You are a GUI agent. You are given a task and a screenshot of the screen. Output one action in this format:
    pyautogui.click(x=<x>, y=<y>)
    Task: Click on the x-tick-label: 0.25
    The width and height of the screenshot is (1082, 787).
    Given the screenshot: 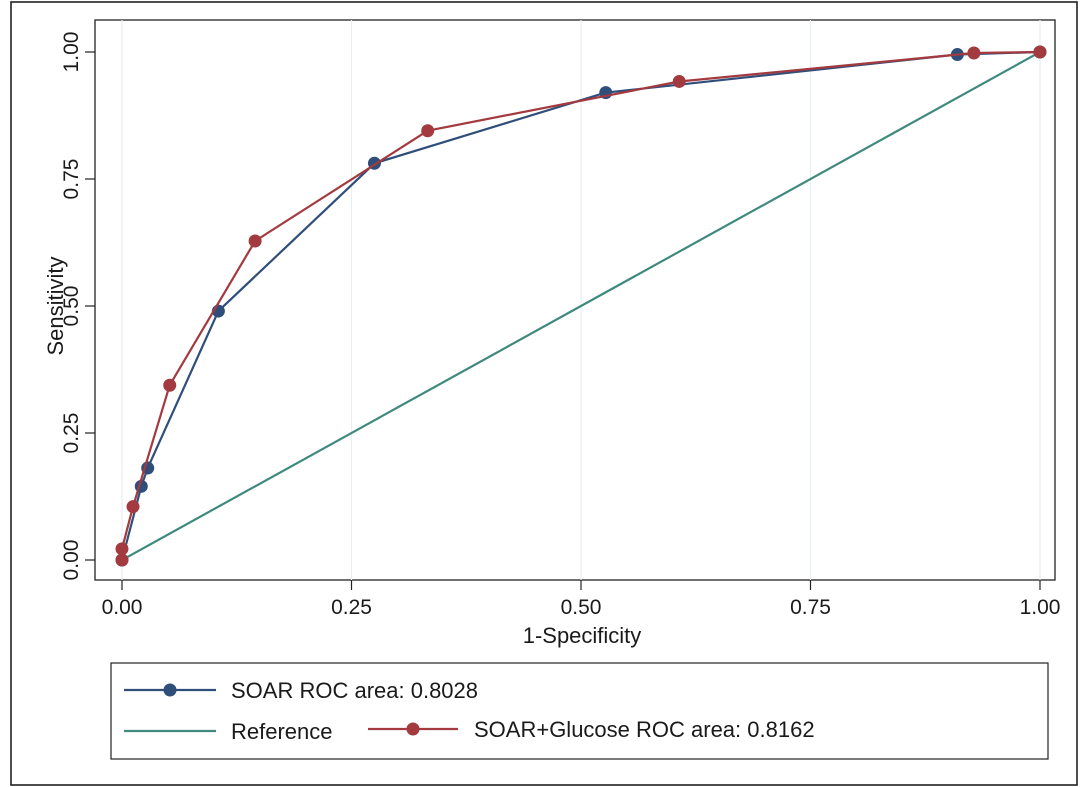 What is the action you would take?
    pyautogui.click(x=351, y=607)
    